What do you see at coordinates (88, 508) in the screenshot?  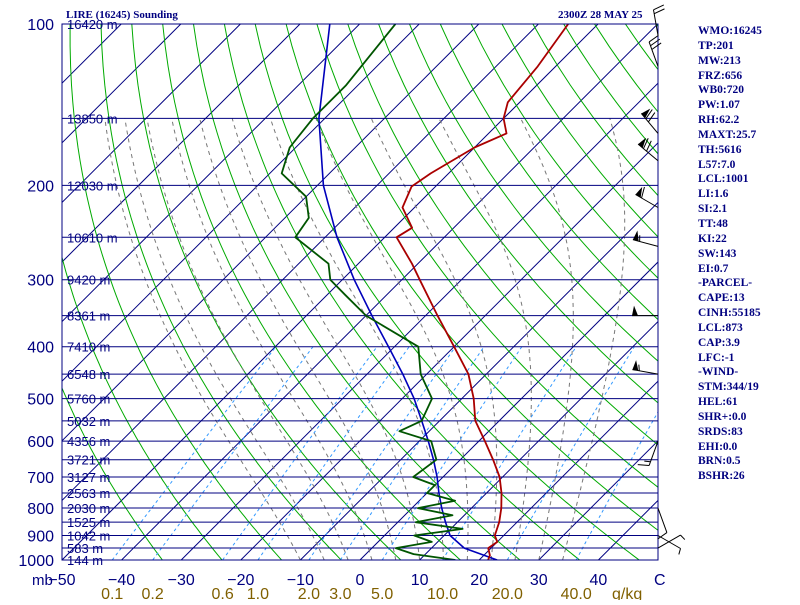 I see `height-label: 2030 m` at bounding box center [88, 508].